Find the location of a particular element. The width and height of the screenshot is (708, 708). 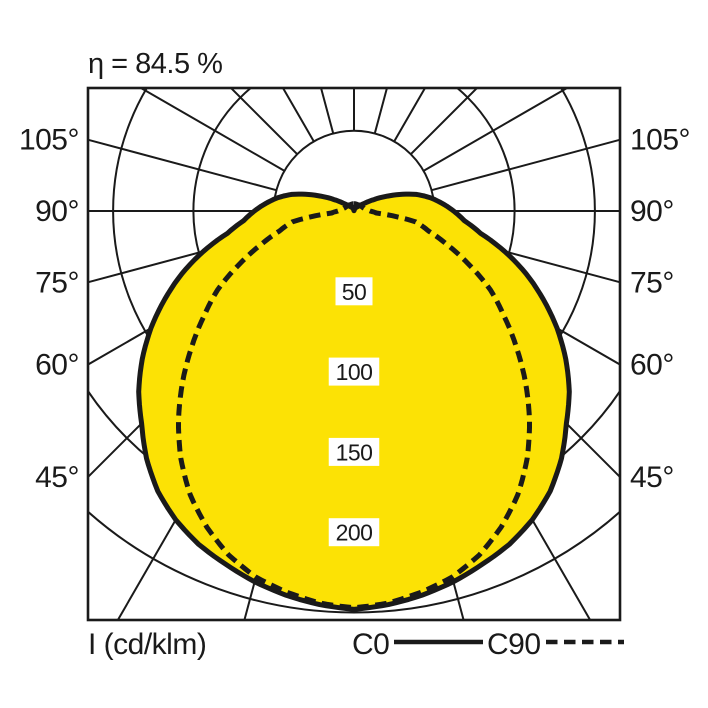

angle-label-right-60: 60° is located at coordinates (652, 365).